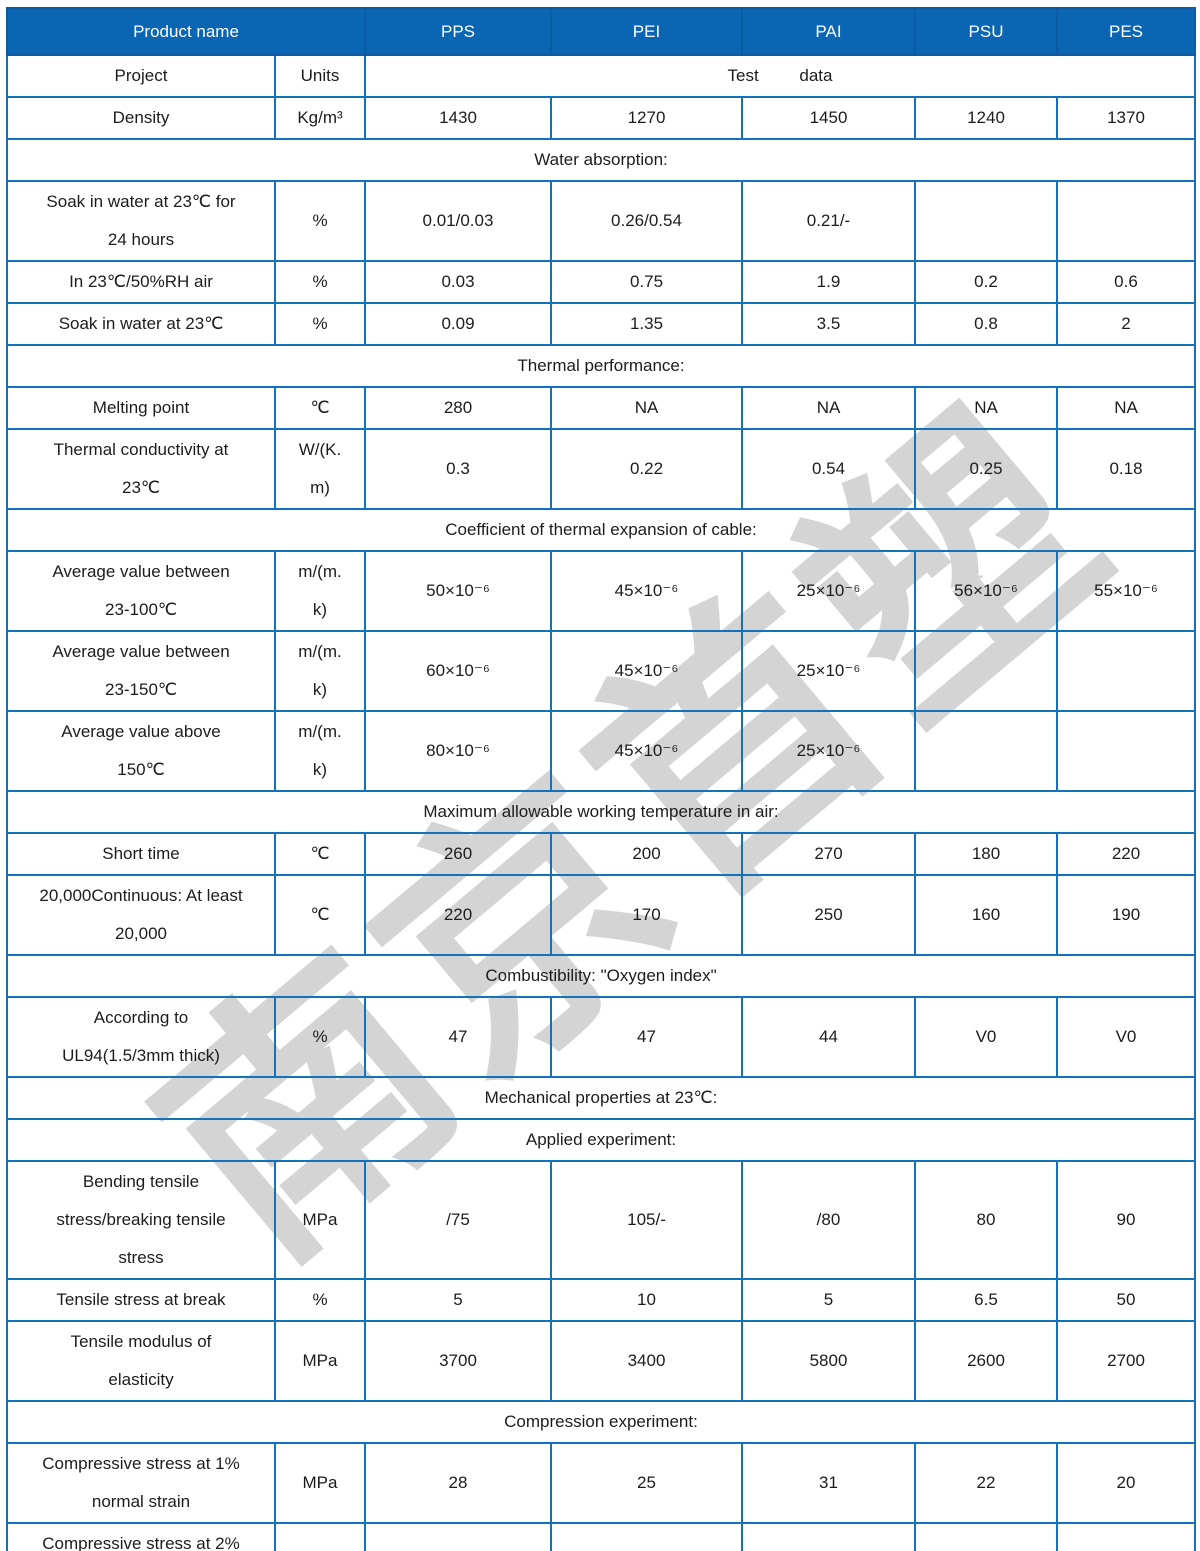 The image size is (1200, 1551). I want to click on cell-value: 190, so click(1126, 915).